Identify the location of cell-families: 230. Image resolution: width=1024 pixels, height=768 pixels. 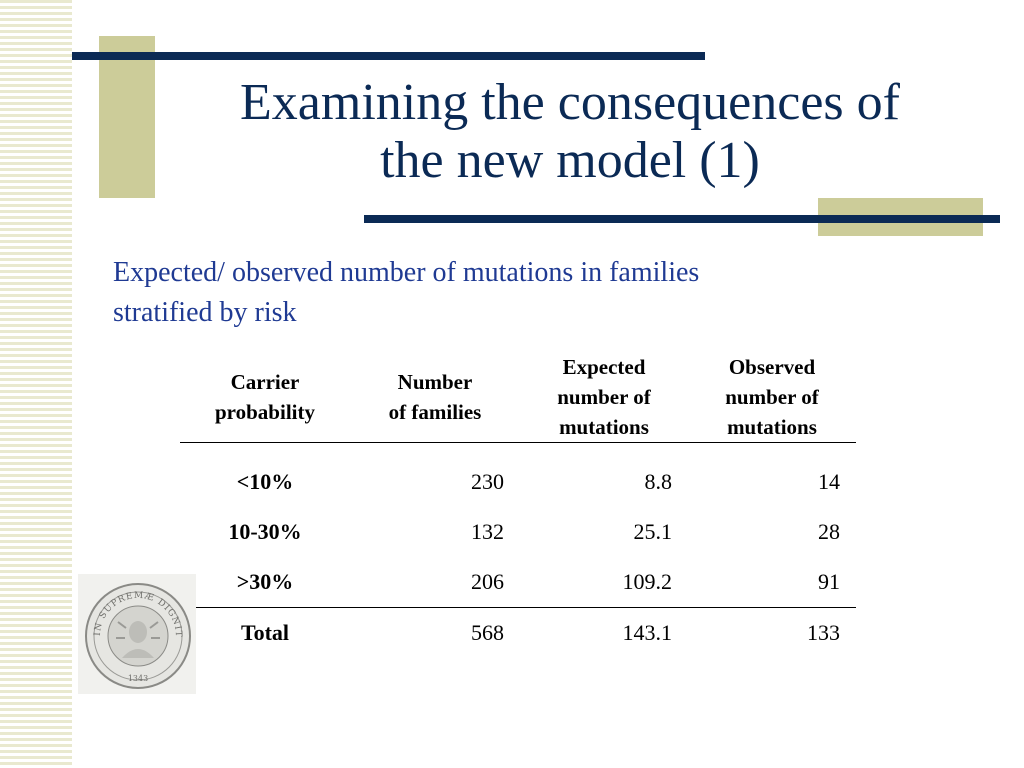
(435, 482).